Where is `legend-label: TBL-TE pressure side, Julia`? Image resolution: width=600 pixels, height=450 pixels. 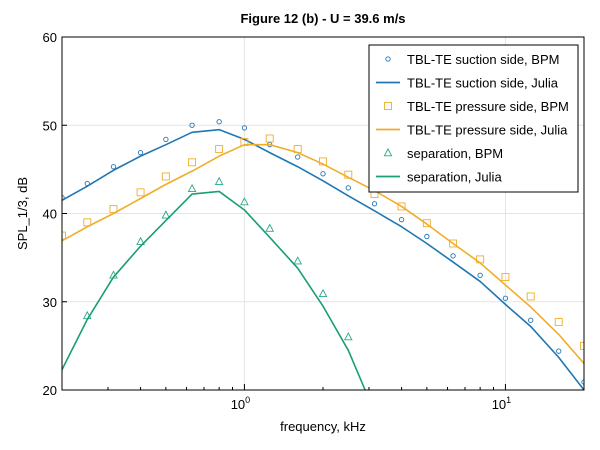
legend-label: TBL-TE pressure side, Julia is located at coordinates (487, 130).